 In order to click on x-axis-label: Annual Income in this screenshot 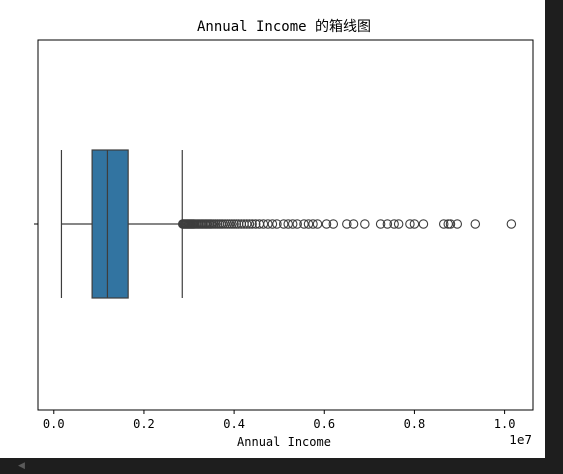, I will do `click(284, 442)`.